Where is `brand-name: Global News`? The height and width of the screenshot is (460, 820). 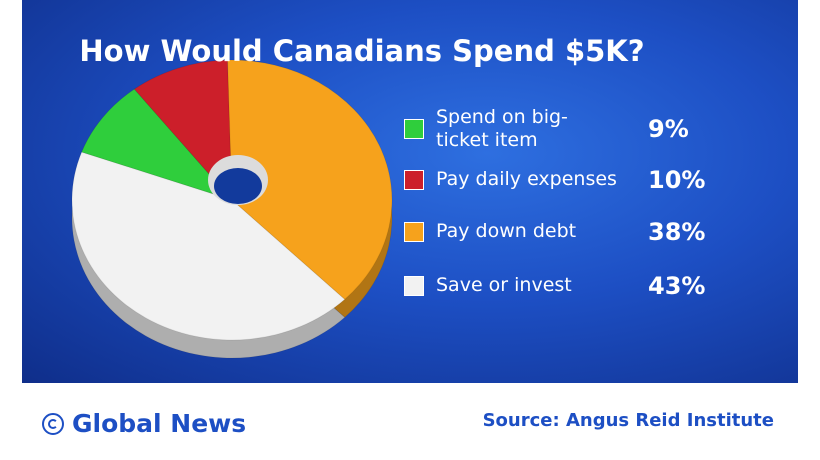 brand-name: Global News is located at coordinates (159, 423).